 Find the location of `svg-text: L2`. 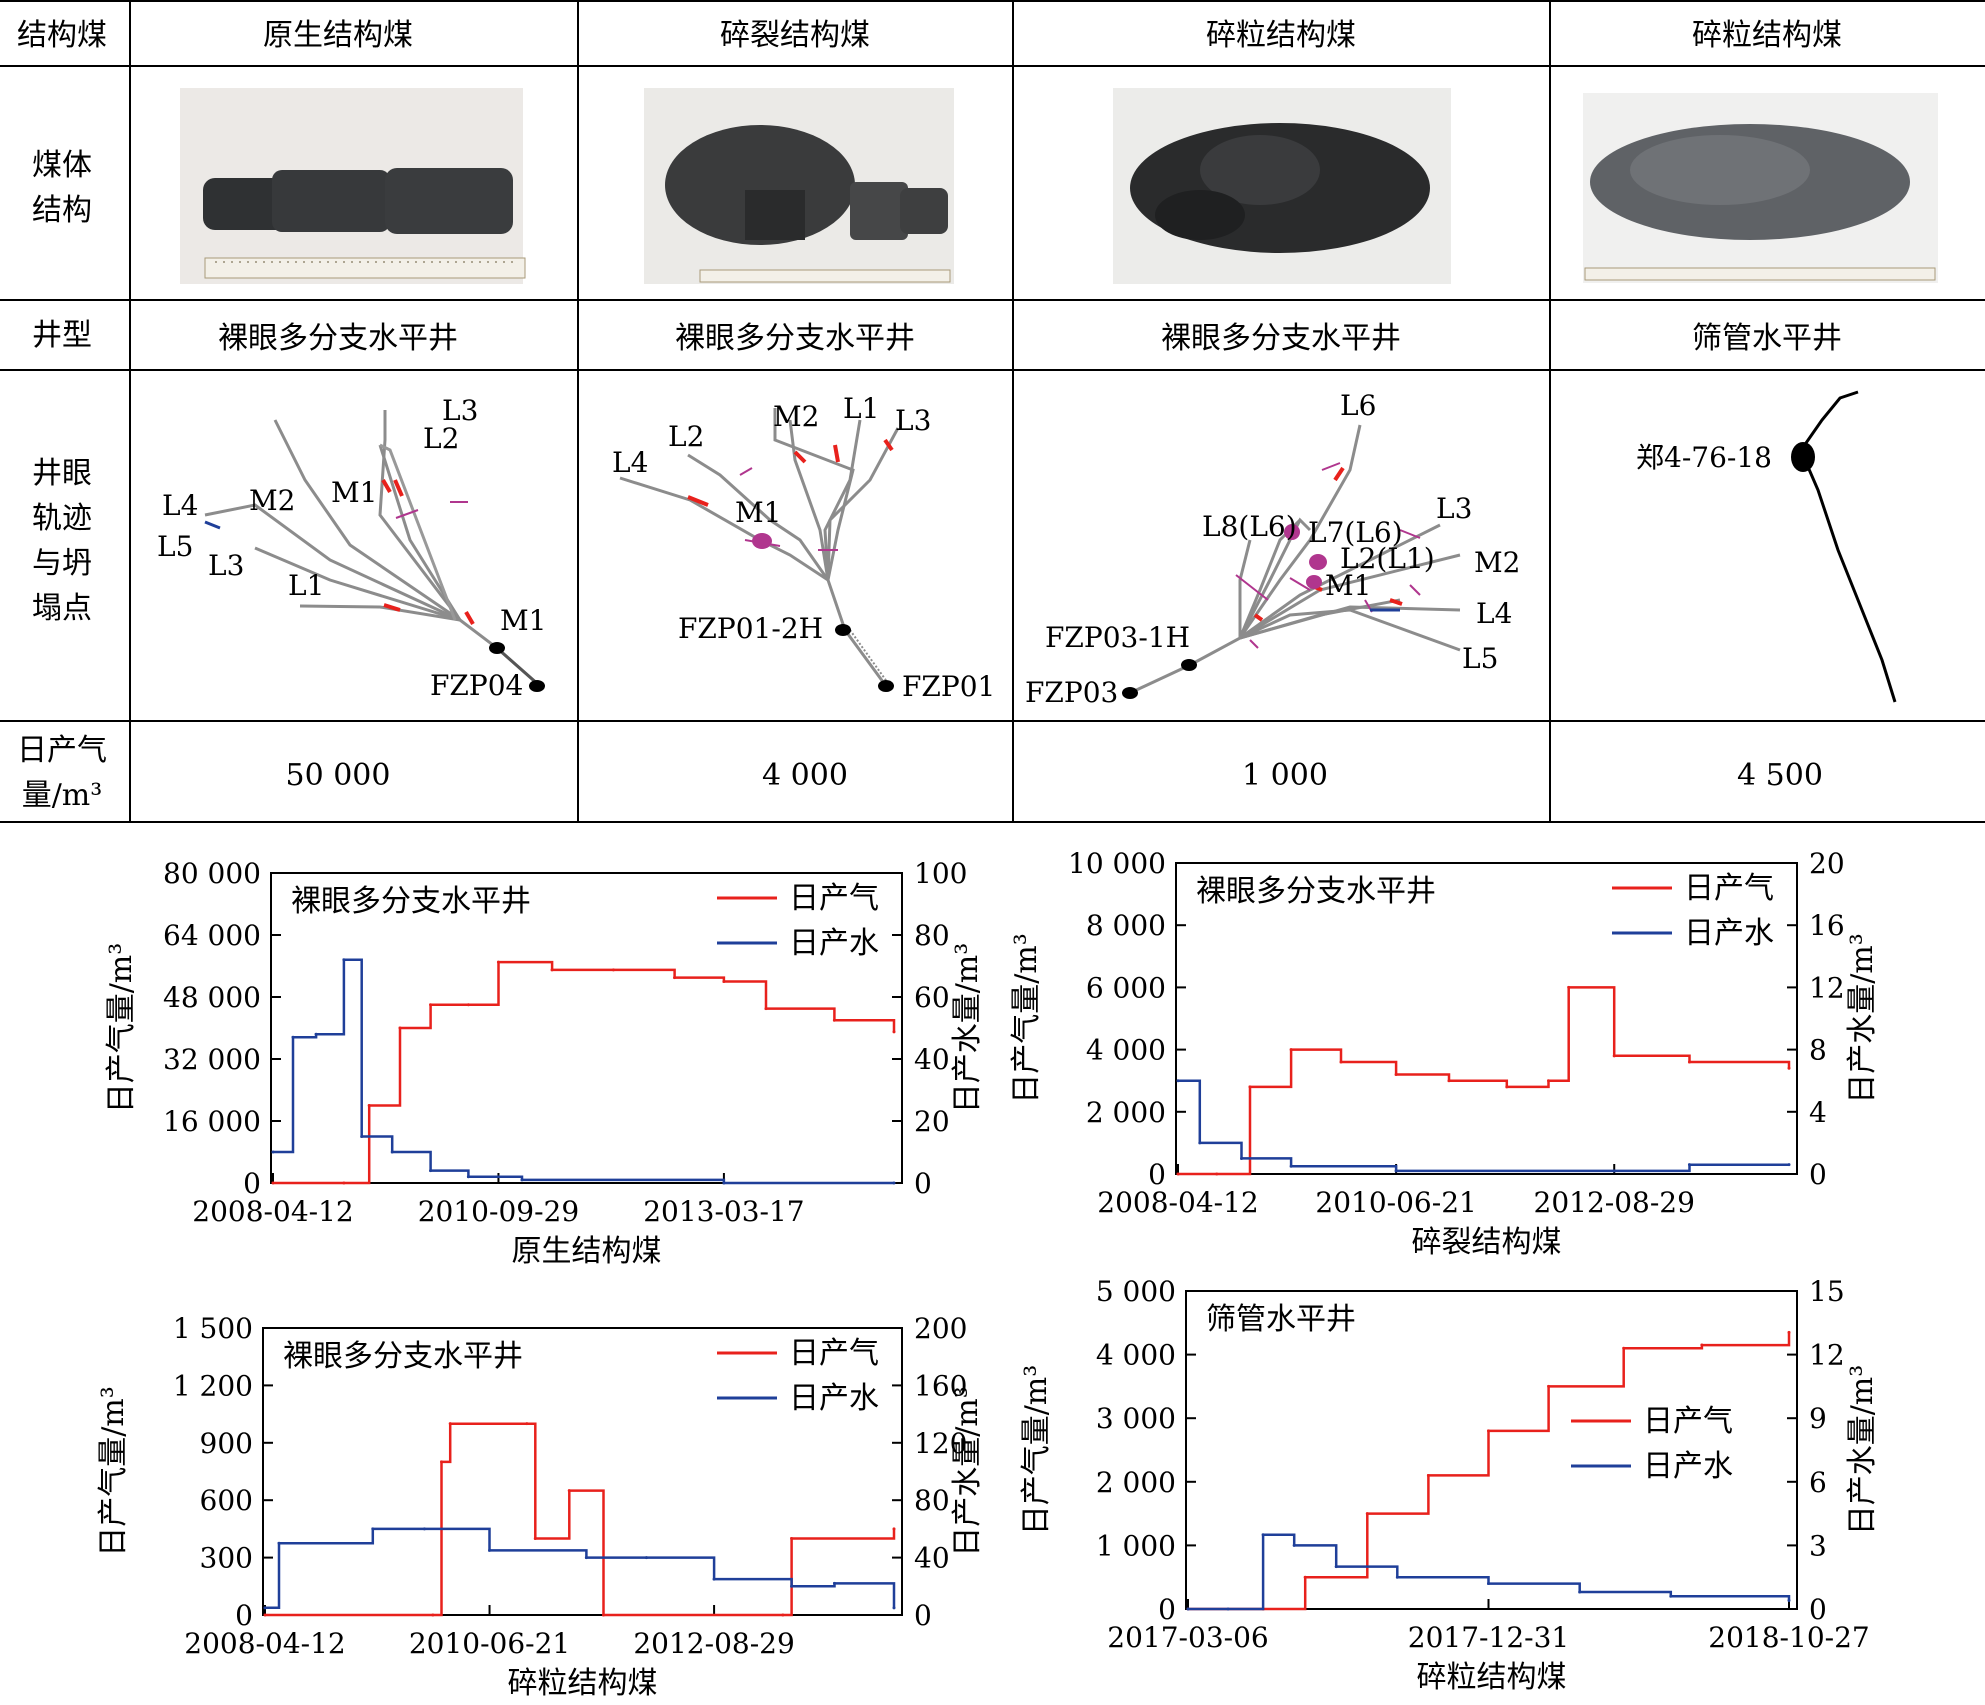

svg-text: L2 is located at coordinates (441, 438).